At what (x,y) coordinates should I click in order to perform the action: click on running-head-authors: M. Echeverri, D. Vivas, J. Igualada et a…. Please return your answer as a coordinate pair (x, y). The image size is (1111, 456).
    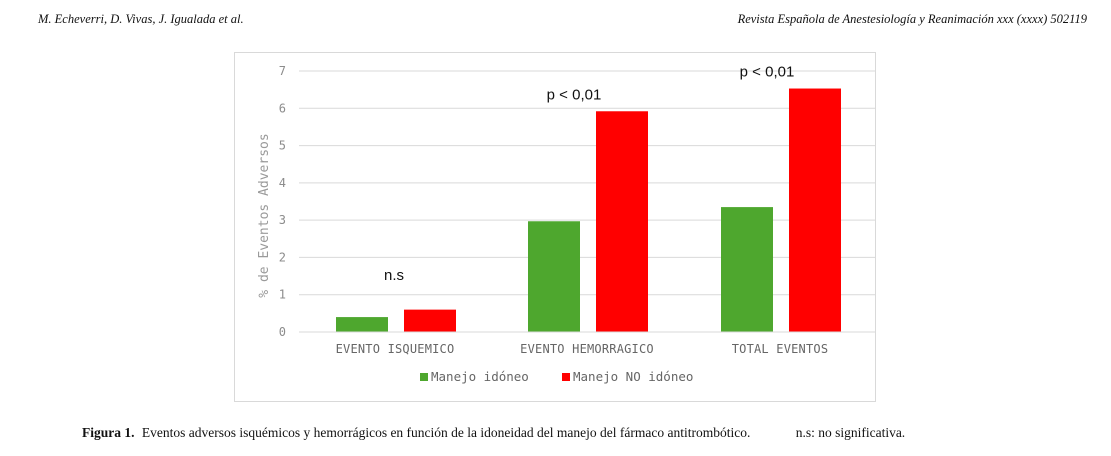
    Looking at the image, I should click on (141, 19).